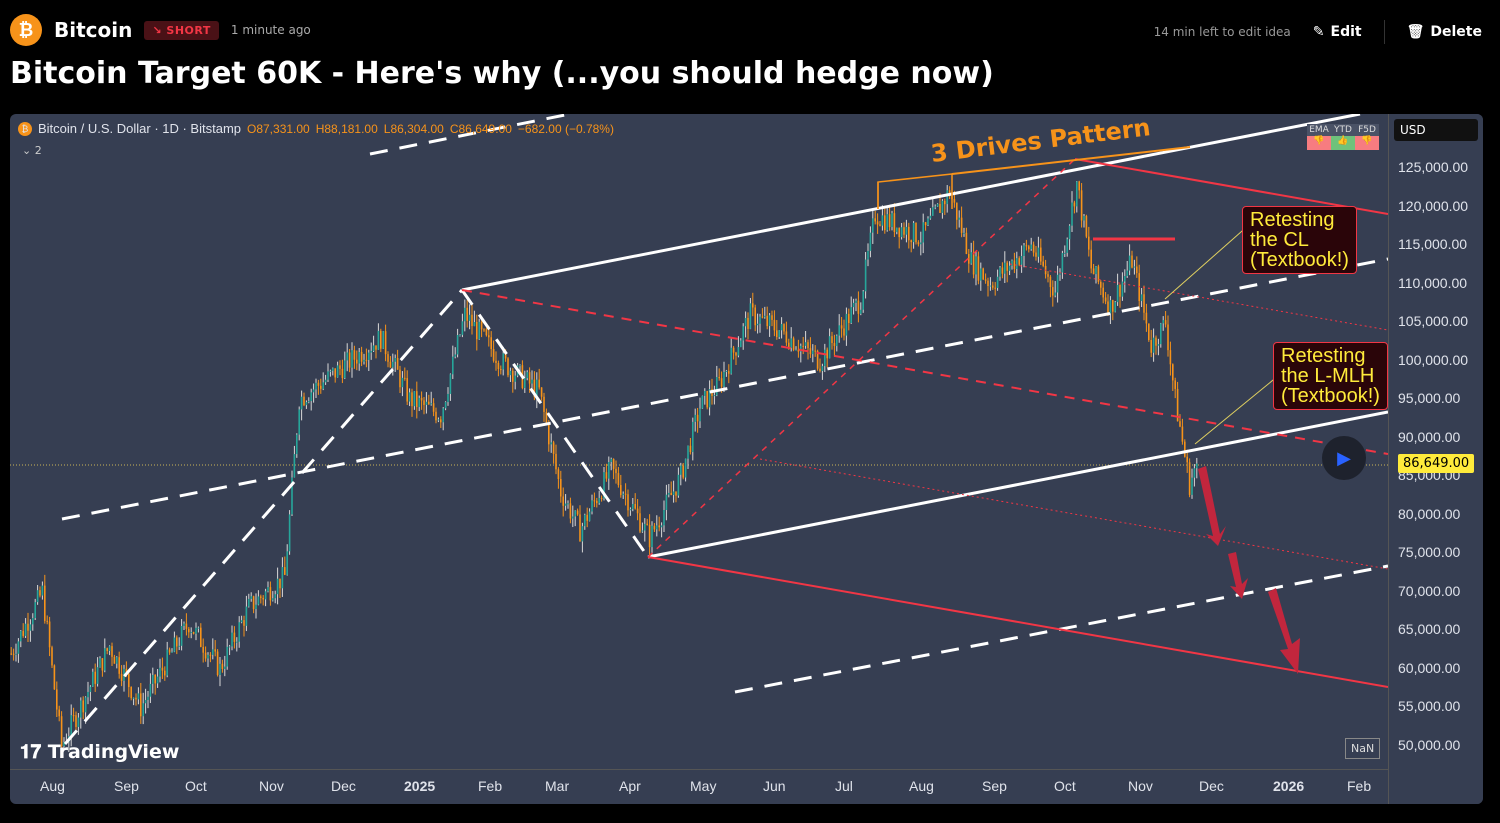  I want to click on note-line: Retesting, so click(1292, 220).